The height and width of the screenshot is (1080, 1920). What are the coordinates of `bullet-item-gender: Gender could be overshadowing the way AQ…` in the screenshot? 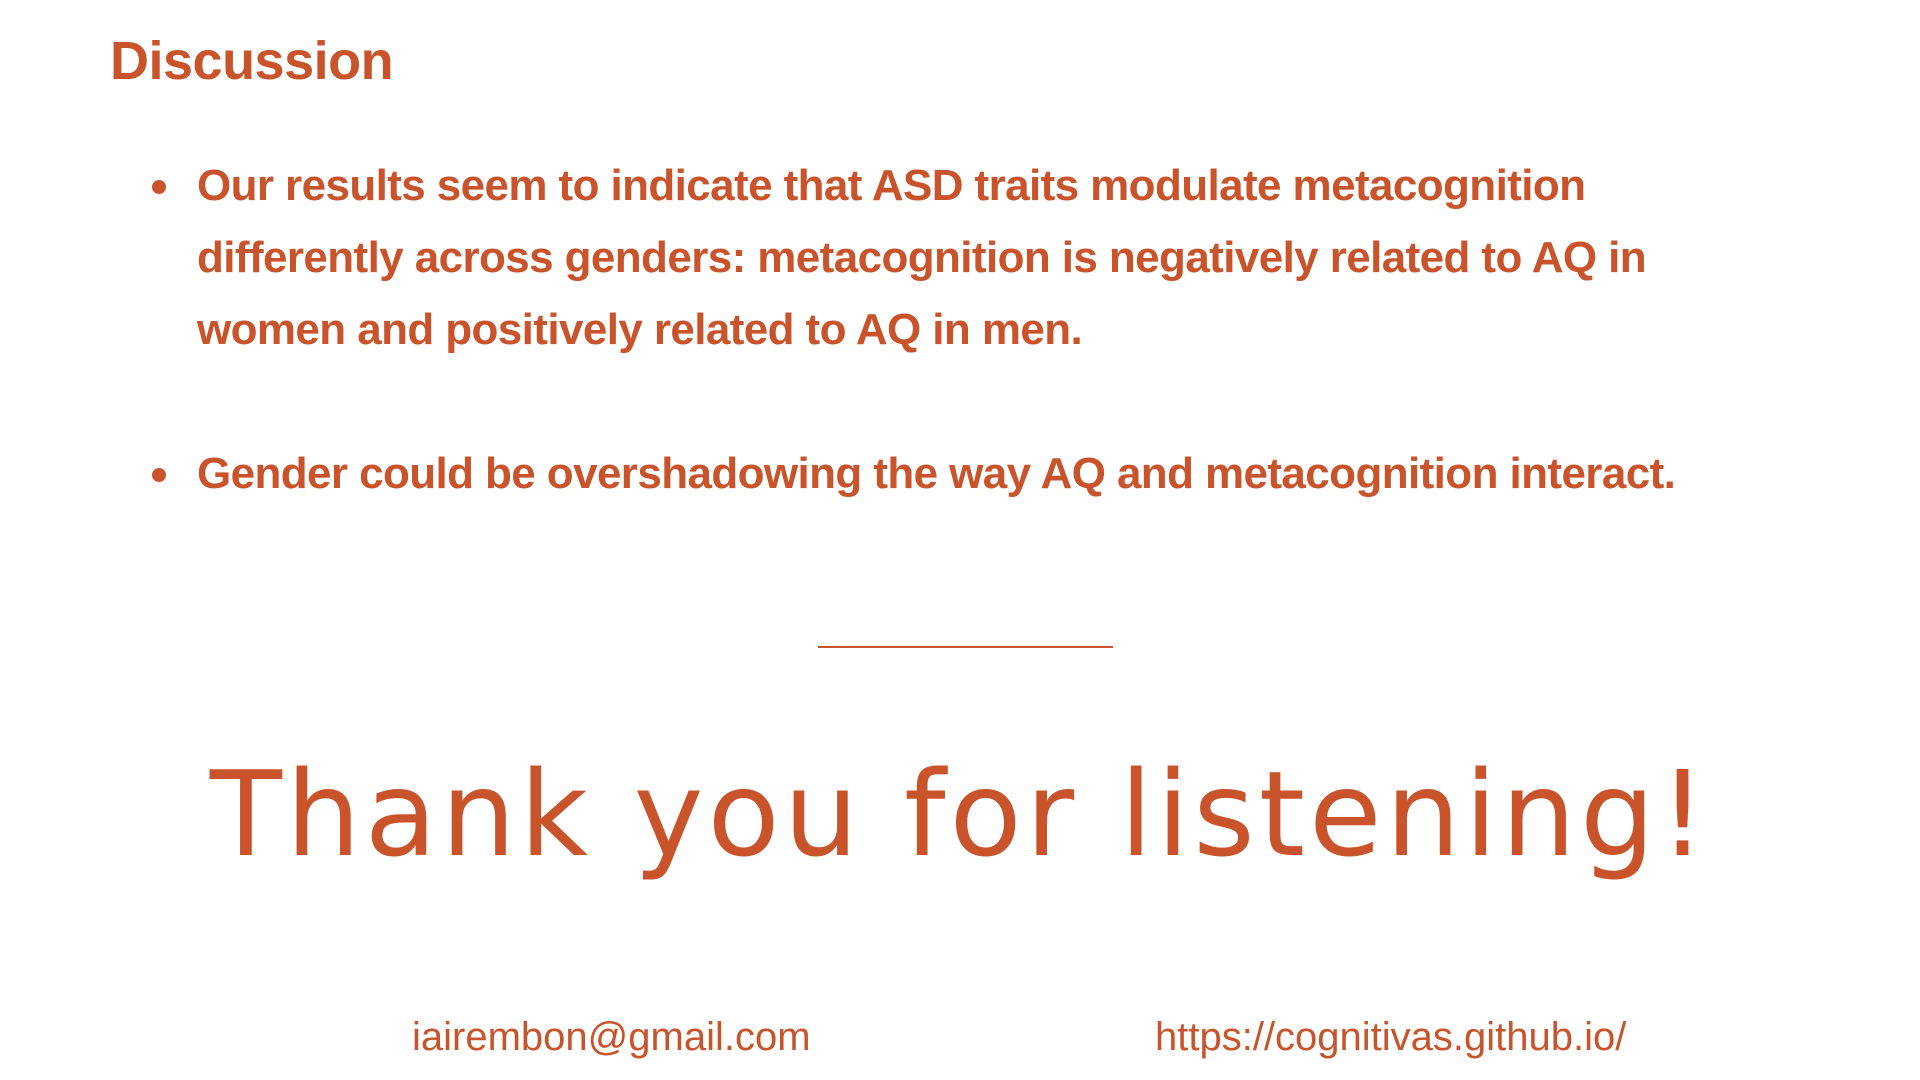 It's located at (960, 474).